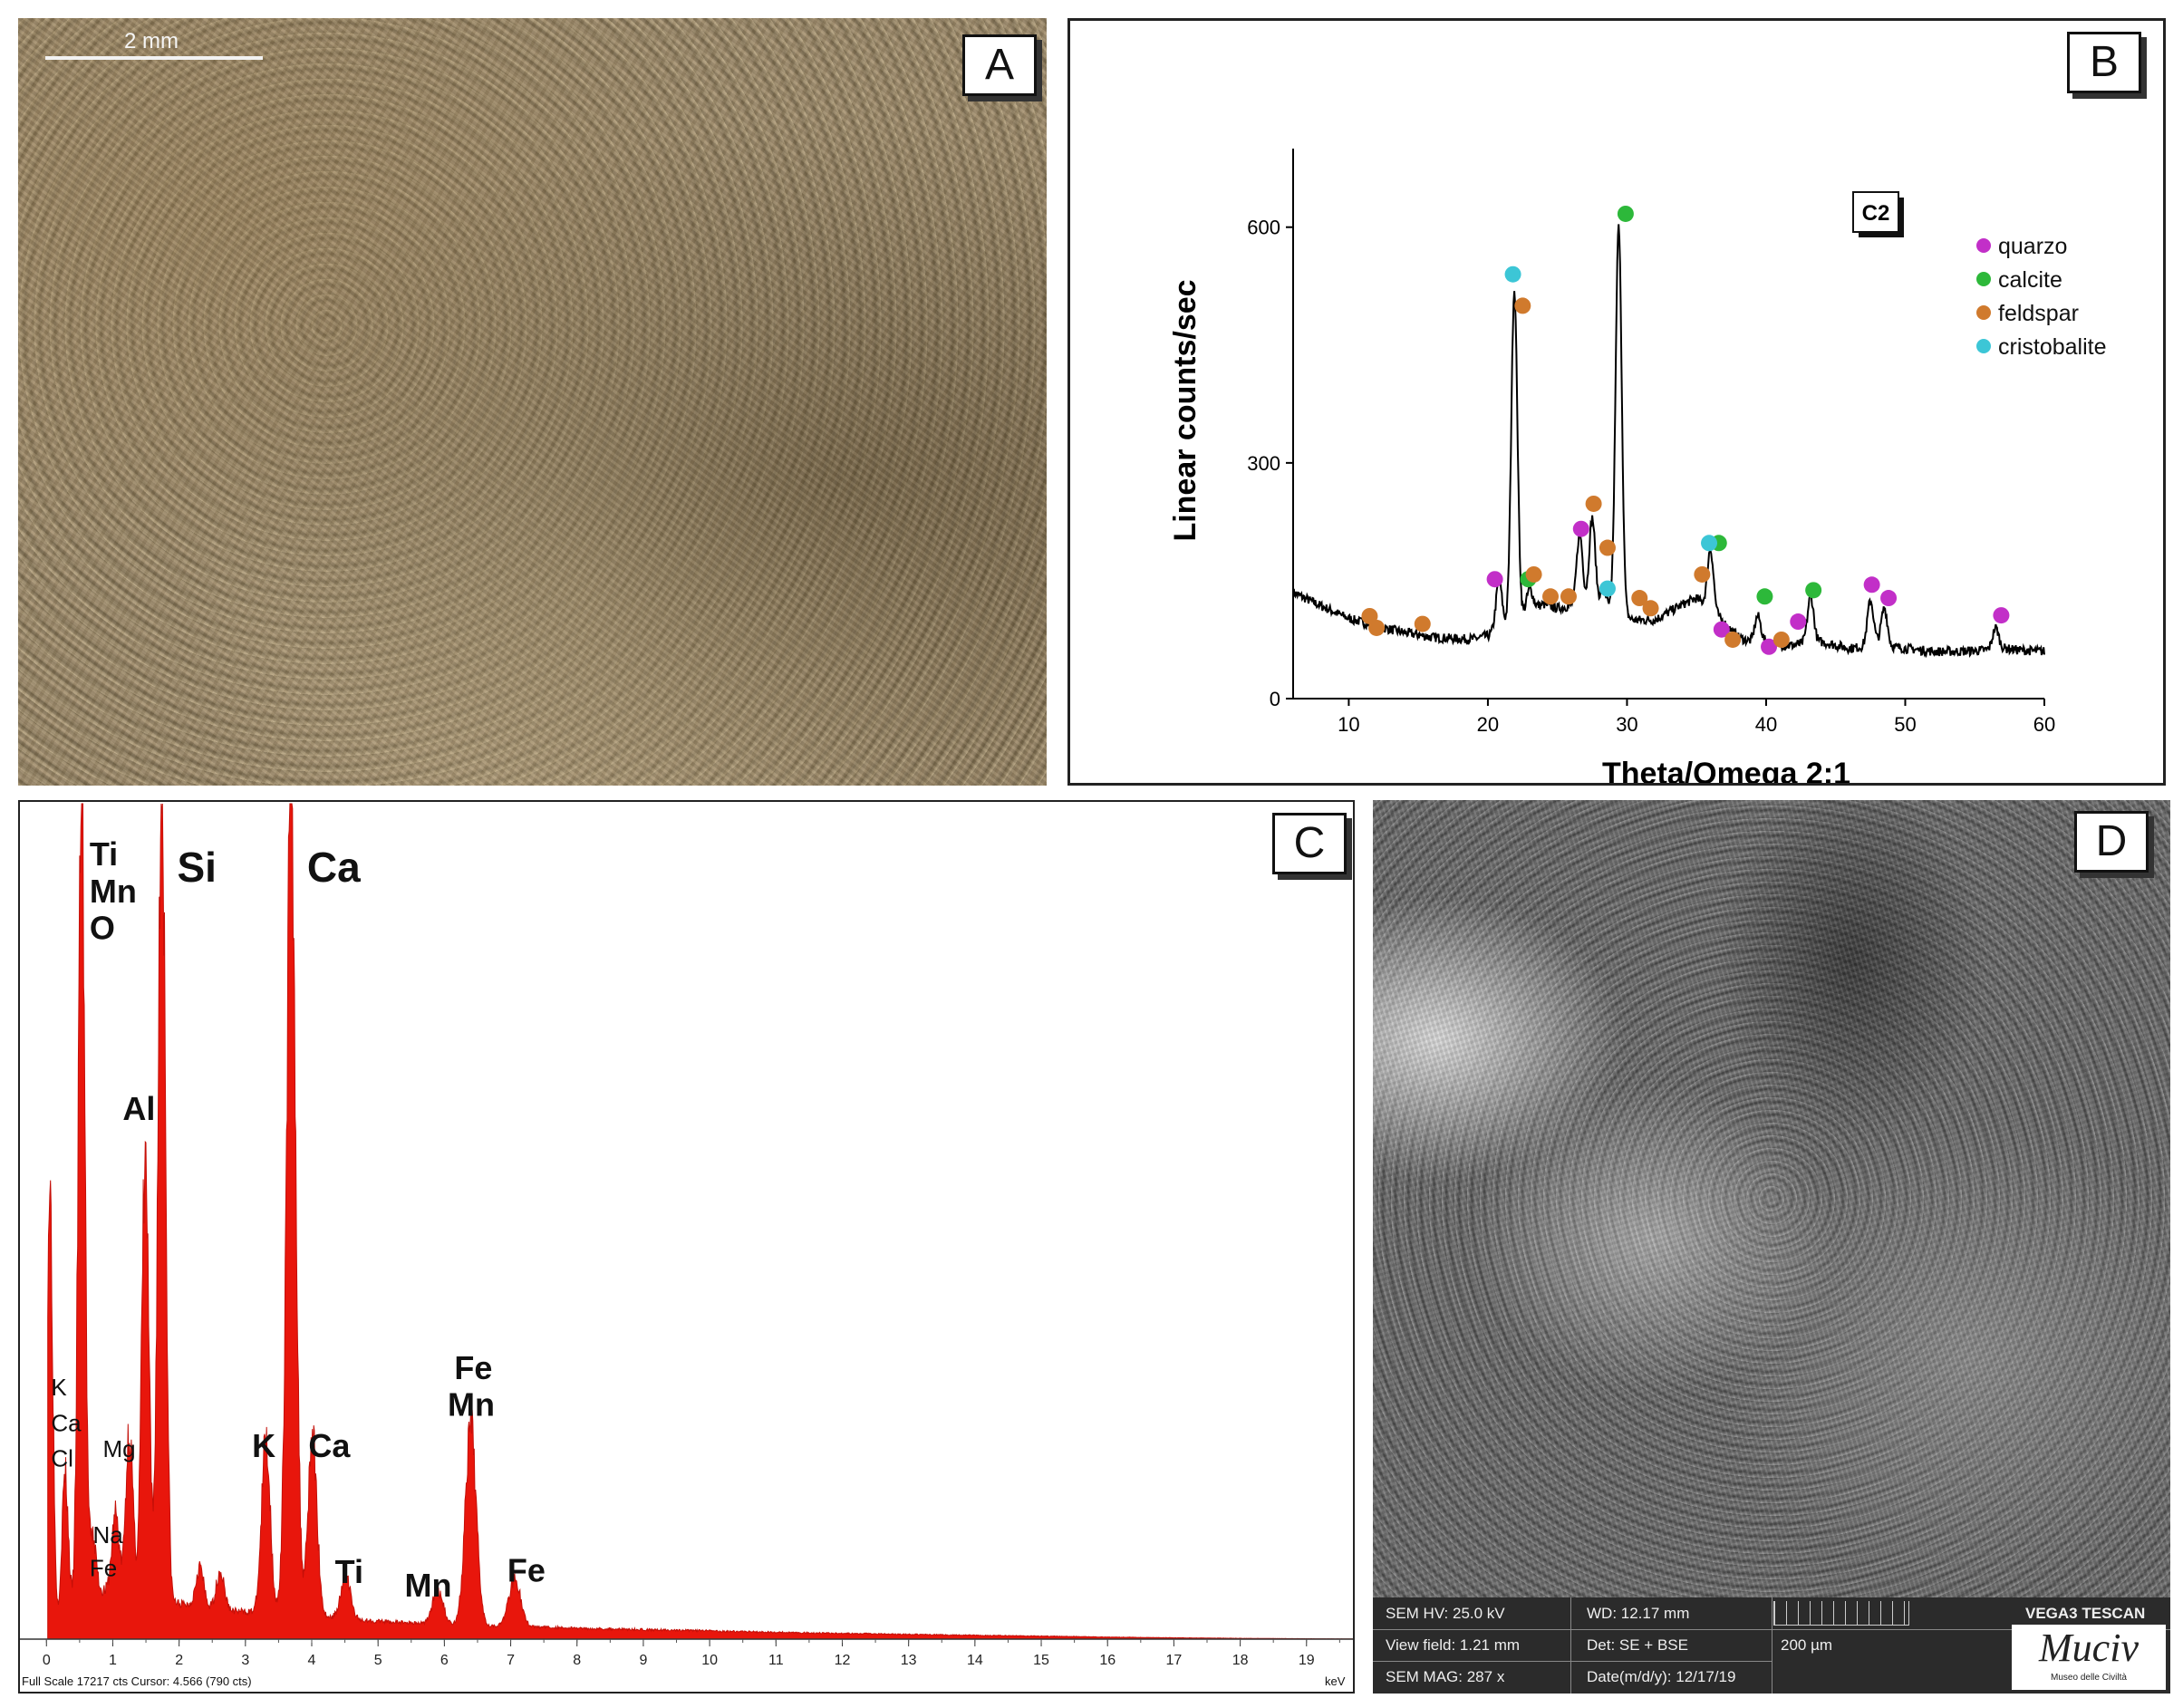  What do you see at coordinates (511, 1660) in the screenshot?
I see `eds-x-tick-label: 7` at bounding box center [511, 1660].